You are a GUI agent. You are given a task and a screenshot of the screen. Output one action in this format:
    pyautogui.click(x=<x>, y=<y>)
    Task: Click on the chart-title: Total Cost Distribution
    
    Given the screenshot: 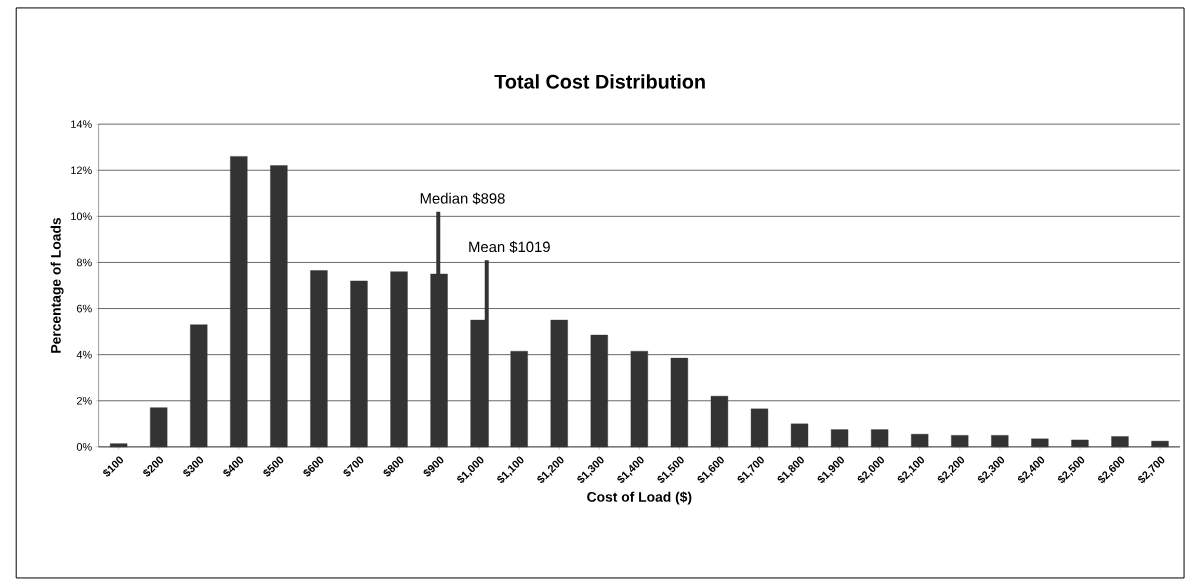 What is the action you would take?
    pyautogui.click(x=599, y=81)
    